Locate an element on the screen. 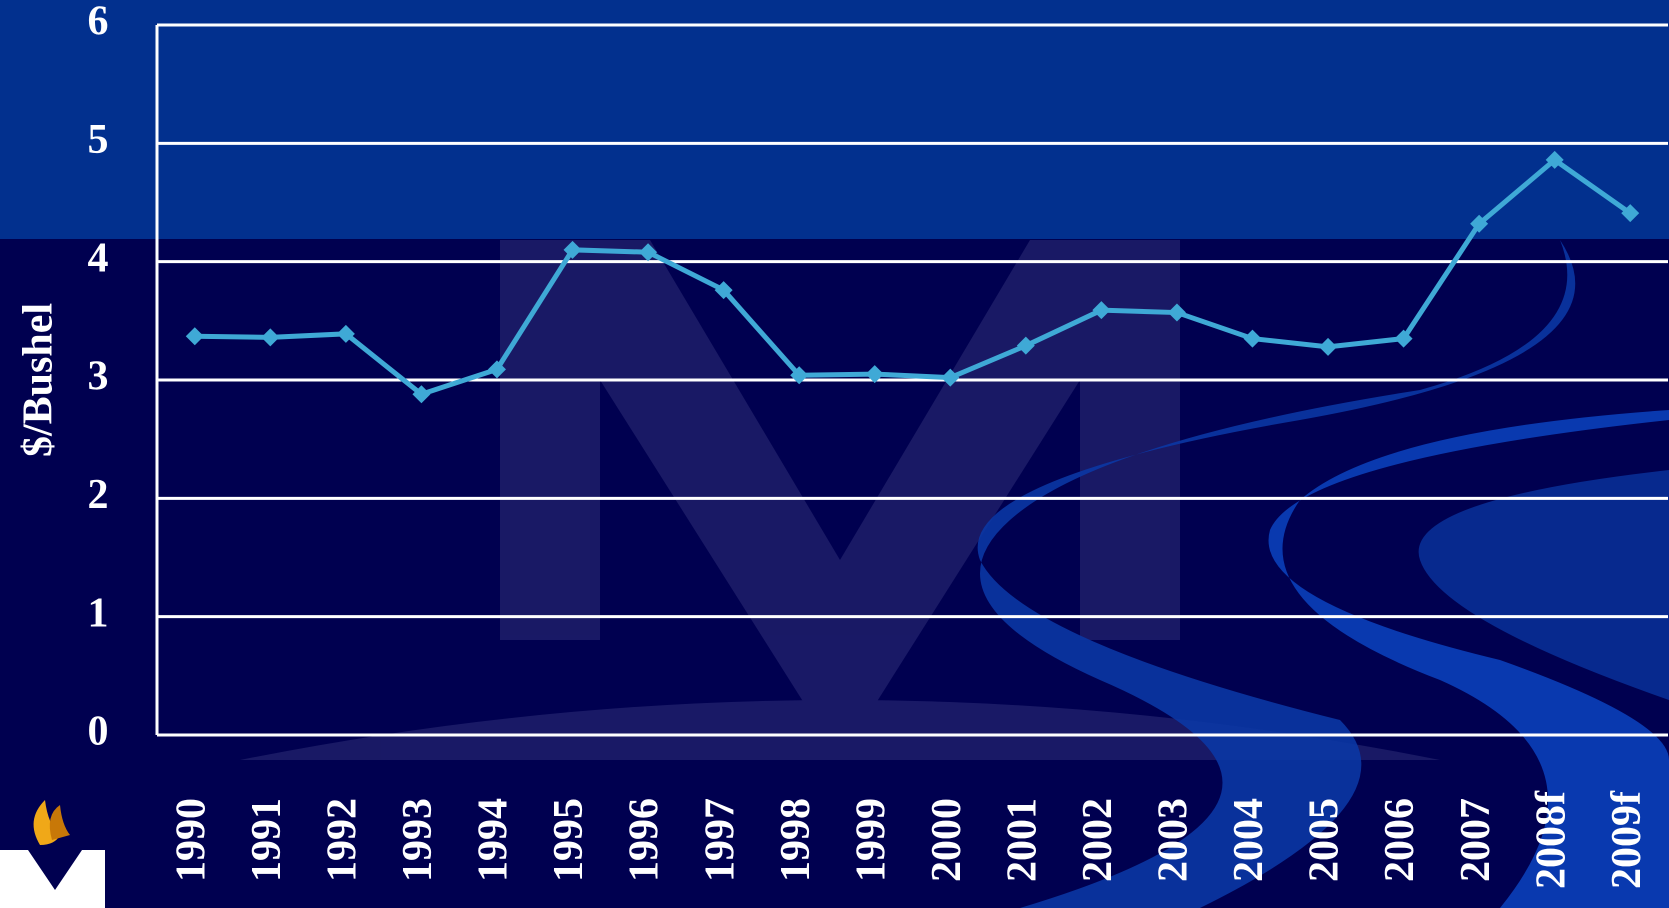 Image resolution: width=1669 pixels, height=908 pixels. x-tick-label: 1990 is located at coordinates (191, 840).